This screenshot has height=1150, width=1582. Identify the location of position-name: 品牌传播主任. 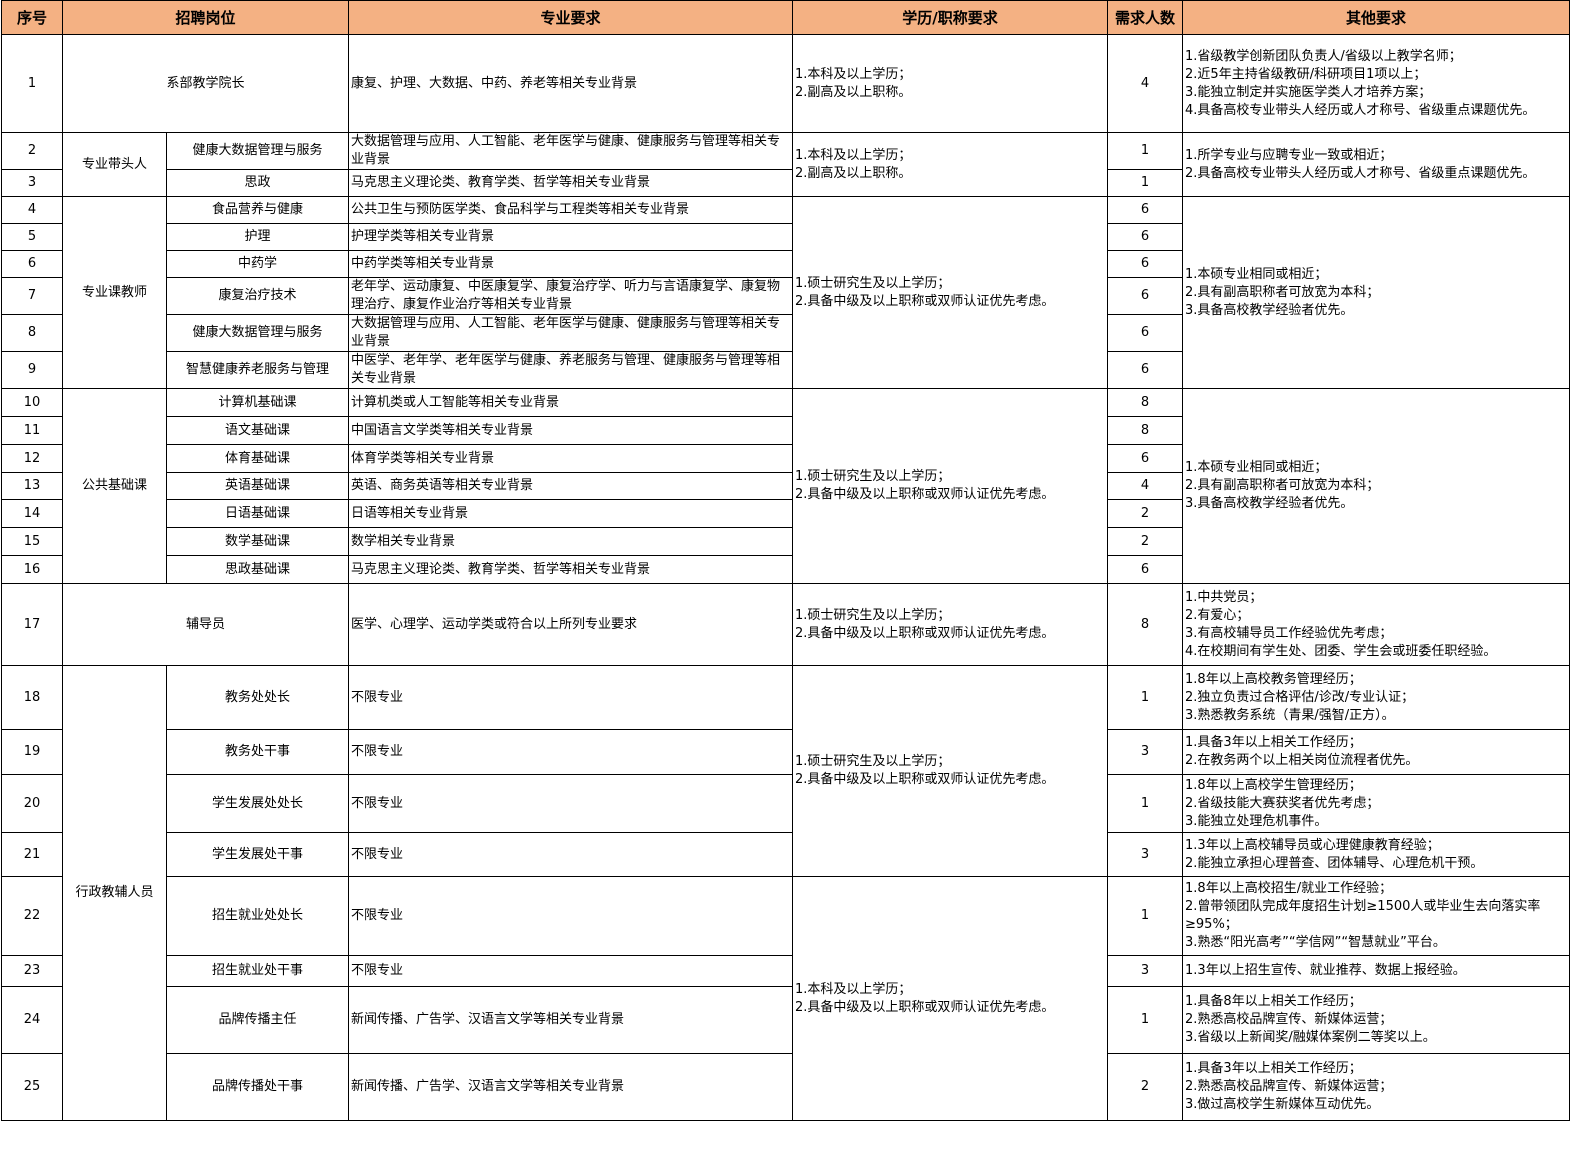
(257, 1020).